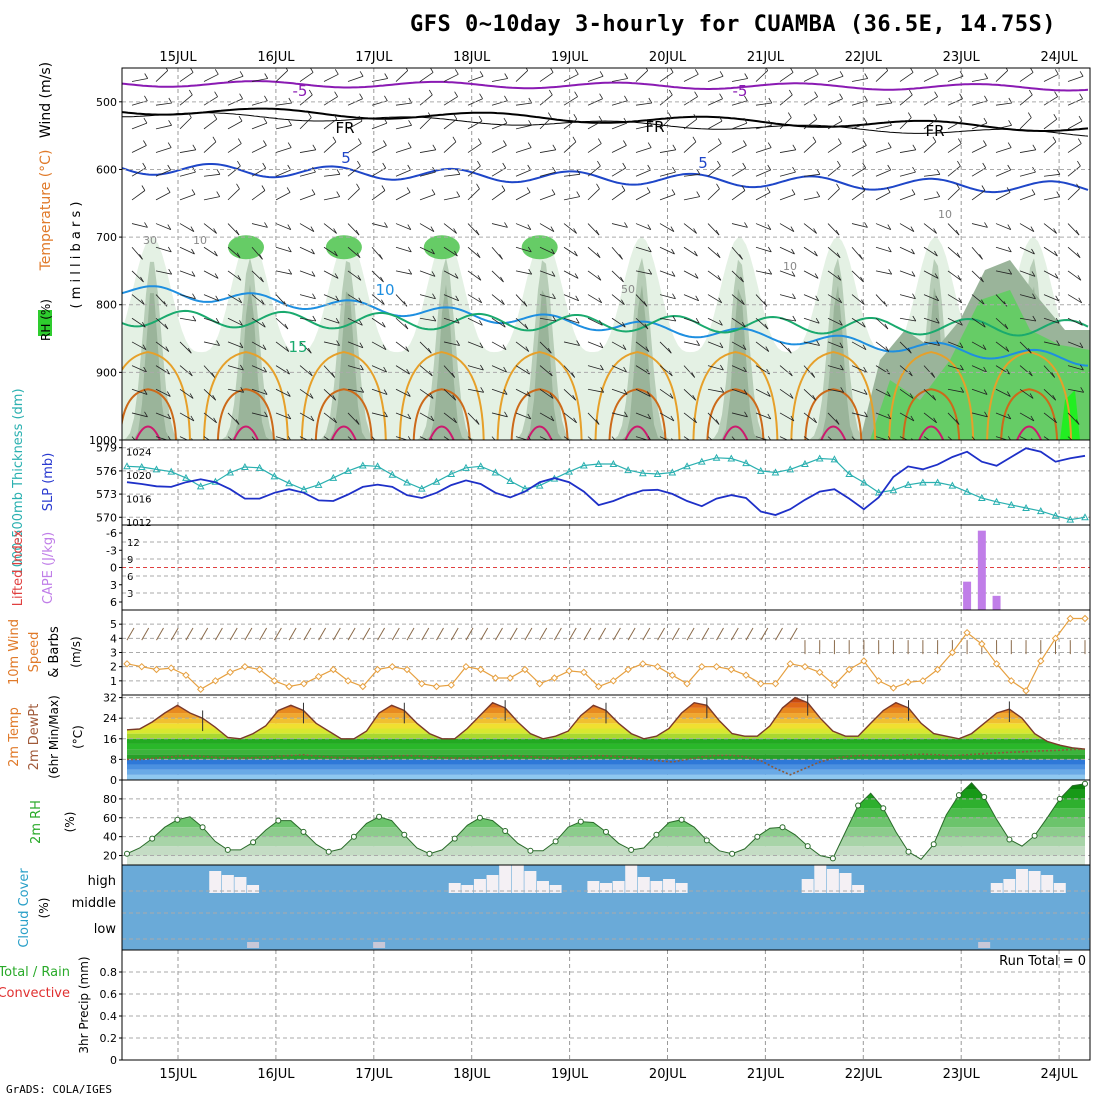 This screenshot has height=1100, width=1100. What do you see at coordinates (606, 803) in the screenshot?
I see `rh-band` at bounding box center [606, 803].